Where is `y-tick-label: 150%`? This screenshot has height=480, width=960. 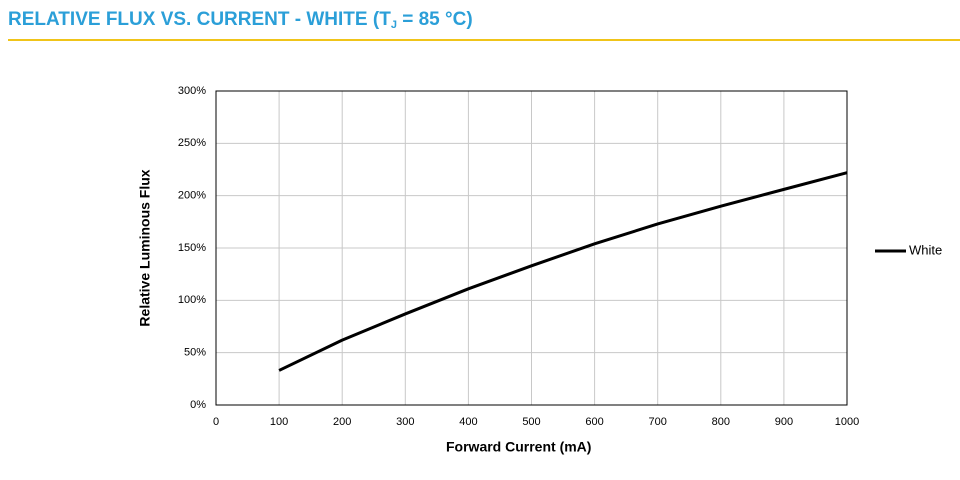 y-tick-label: 150% is located at coordinates (192, 248).